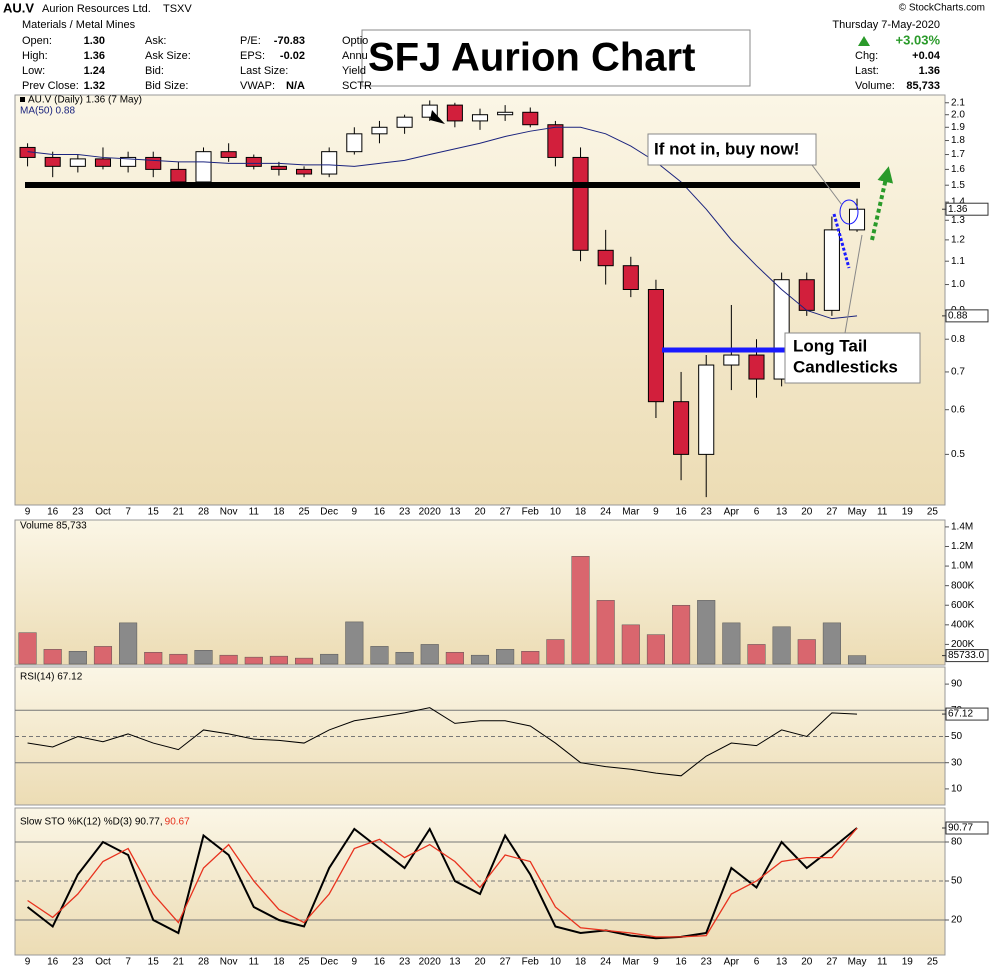 The height and width of the screenshot is (970, 990). Describe the element at coordinates (963, 624) in the screenshot. I see `y-tick-label: 400K` at that location.